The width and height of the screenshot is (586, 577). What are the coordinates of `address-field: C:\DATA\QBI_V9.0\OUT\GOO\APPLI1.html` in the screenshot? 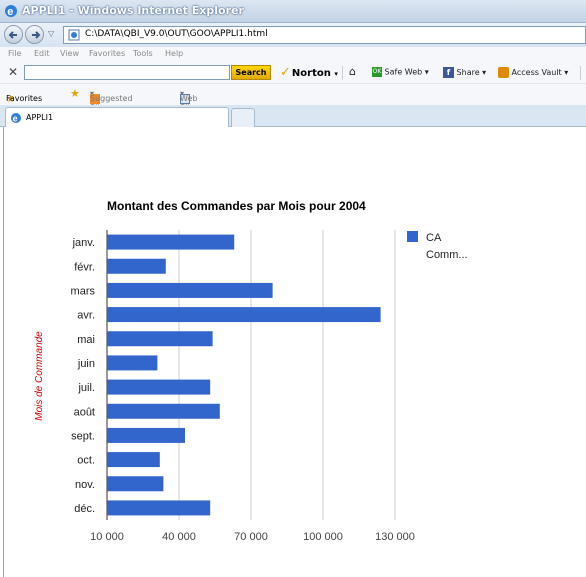 It's located at (324, 35).